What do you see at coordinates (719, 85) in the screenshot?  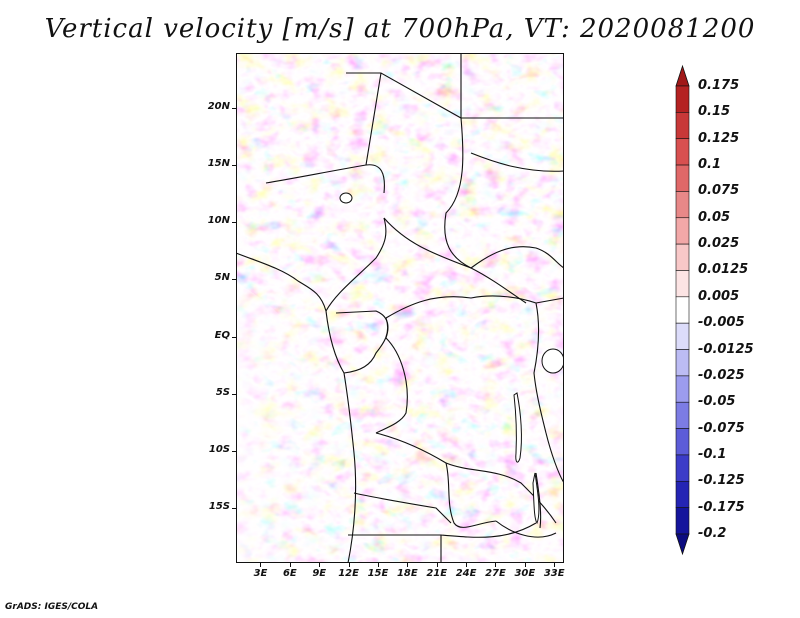 I see `colorbar-label: 0.175` at bounding box center [719, 85].